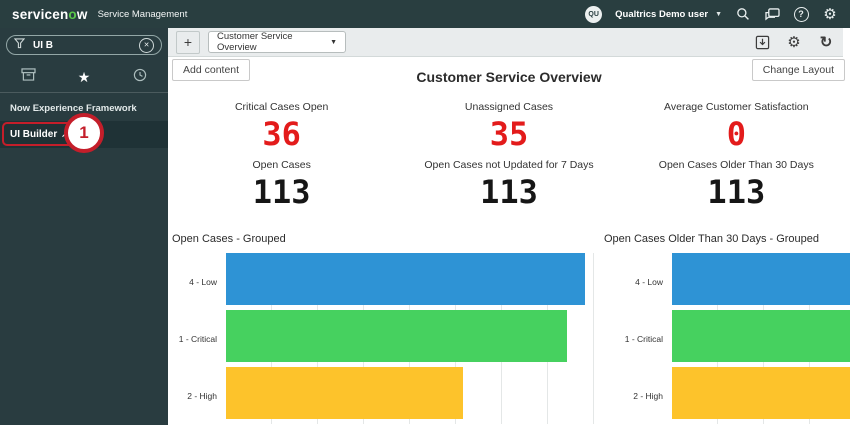 The image size is (850, 425). I want to click on user-menu-caret-icon: ▼, so click(718, 14).